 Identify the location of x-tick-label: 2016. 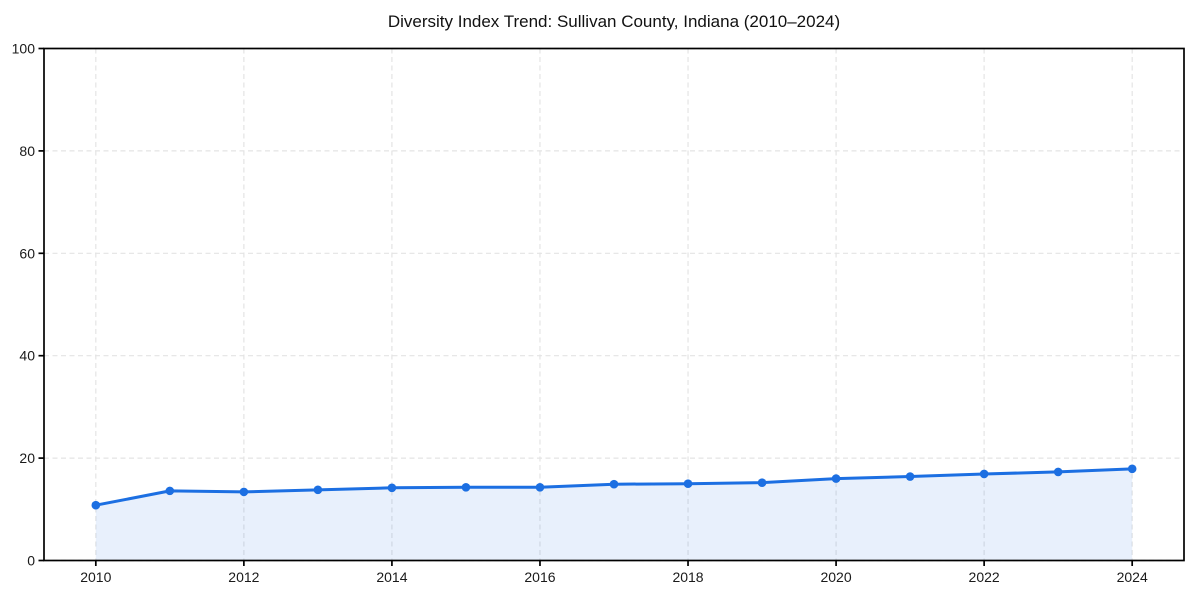
(539, 577).